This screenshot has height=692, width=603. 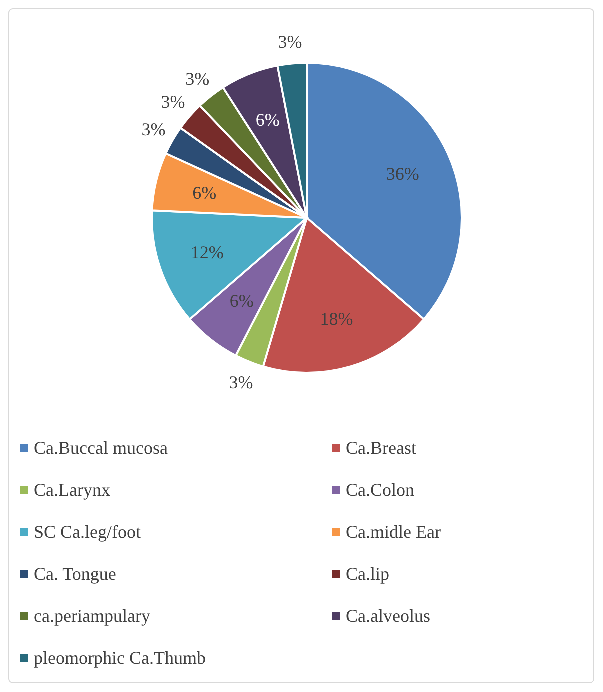 I want to click on data-label: 18%, so click(x=337, y=319).